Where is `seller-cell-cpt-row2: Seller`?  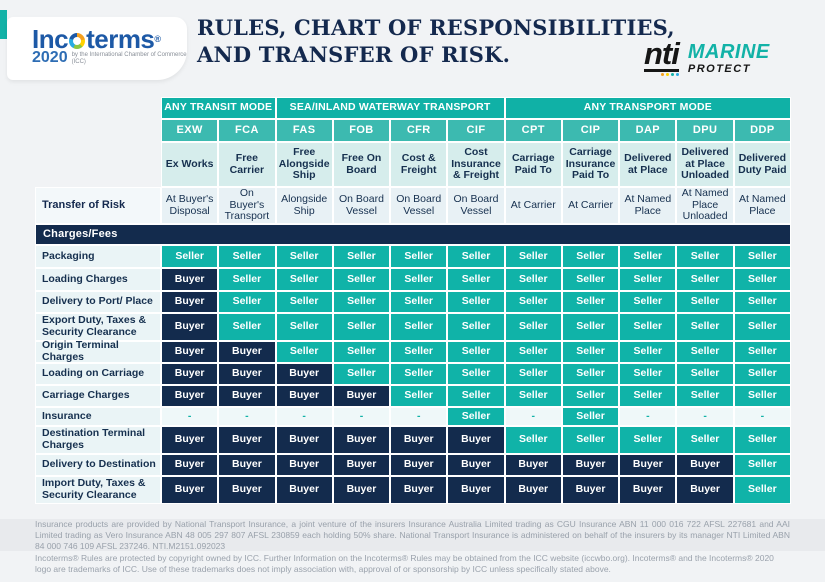
seller-cell-cpt-row2: Seller is located at coordinates (533, 302).